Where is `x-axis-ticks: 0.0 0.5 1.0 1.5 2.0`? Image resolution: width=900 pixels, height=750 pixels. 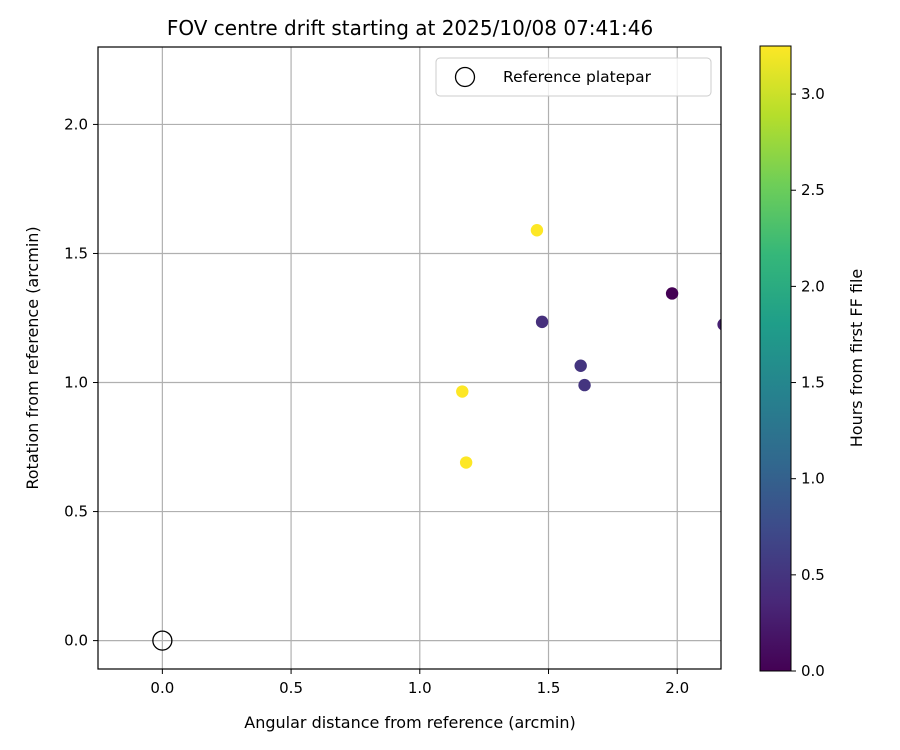
x-axis-ticks: 0.0 0.5 1.0 1.5 2.0 is located at coordinates (419, 683).